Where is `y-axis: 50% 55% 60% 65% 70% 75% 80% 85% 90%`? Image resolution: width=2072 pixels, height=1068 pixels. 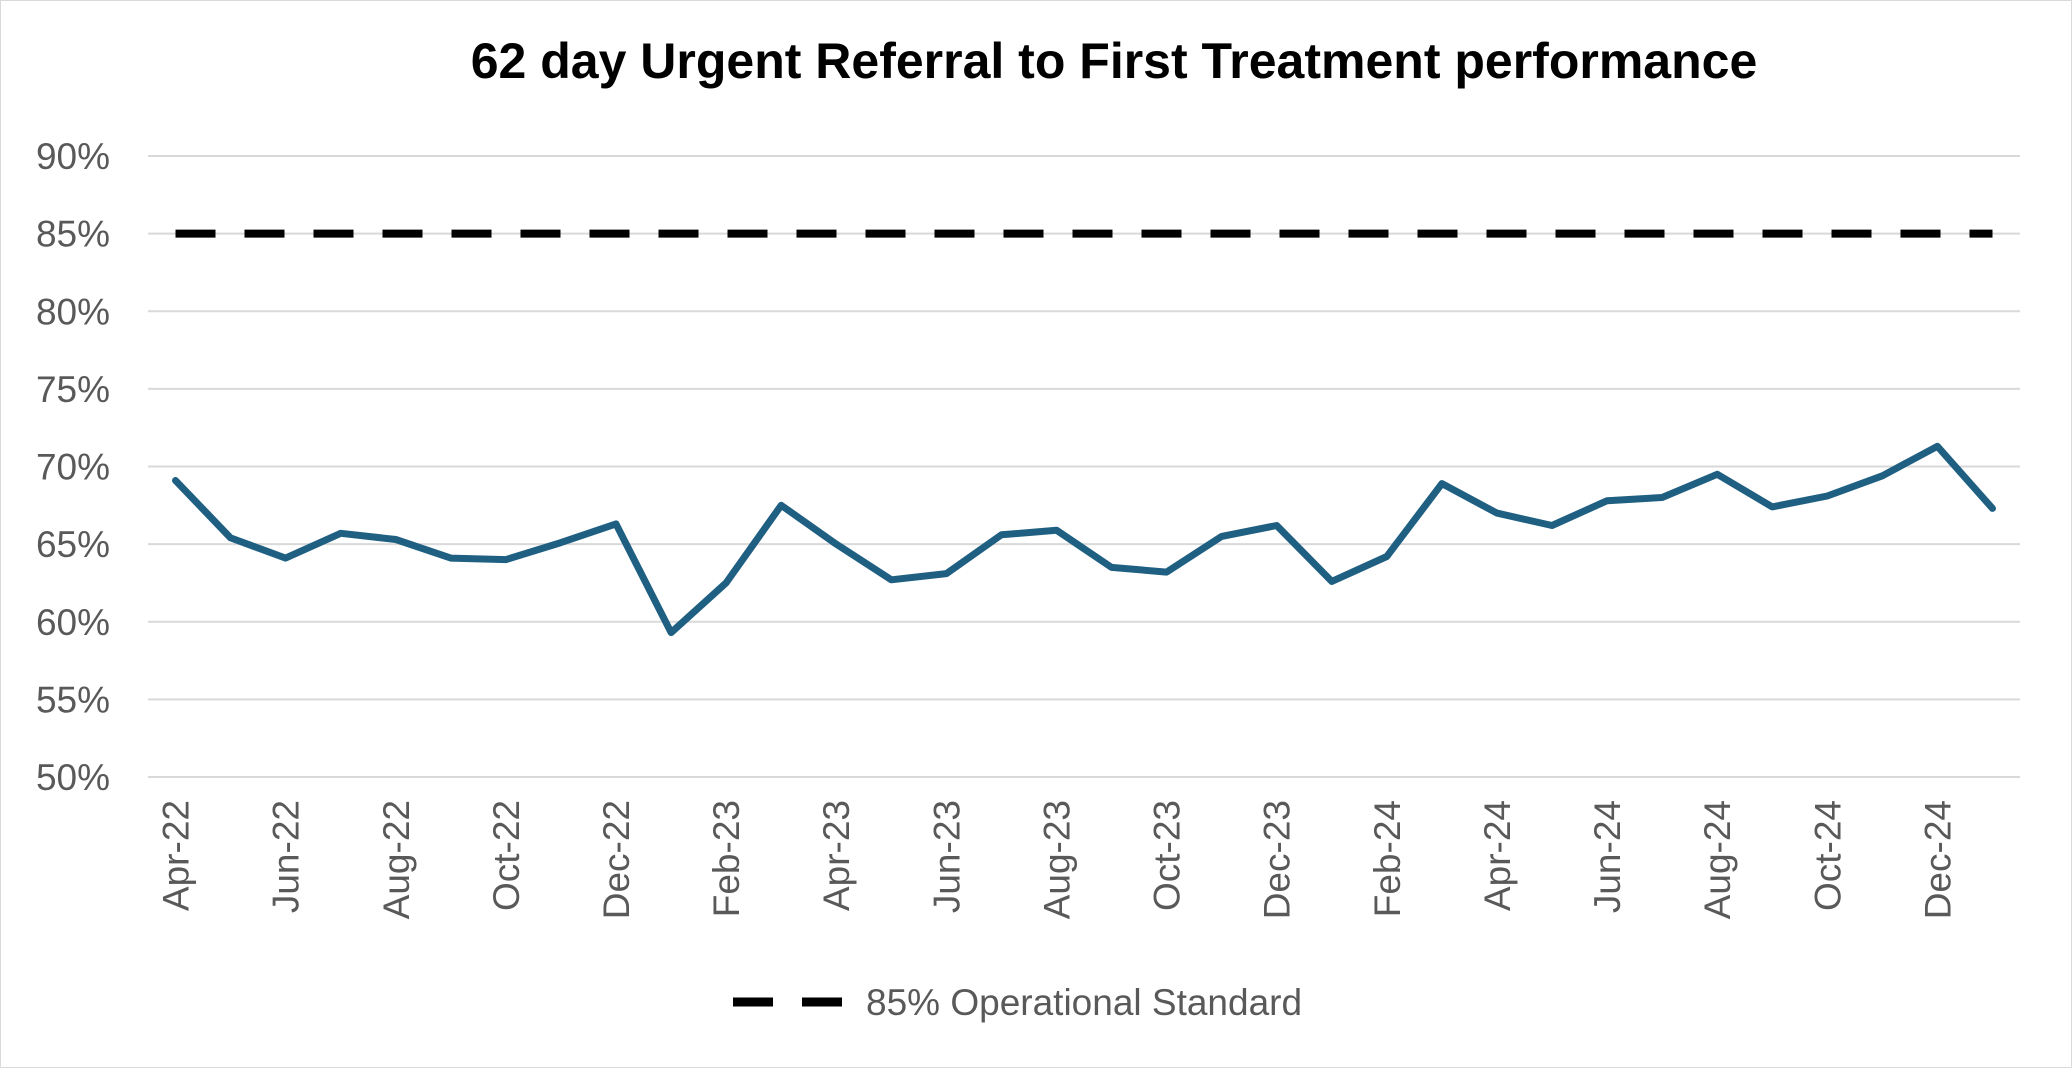 y-axis: 50% 55% 60% 65% 70% 75% 80% 85% 90% is located at coordinates (73, 467).